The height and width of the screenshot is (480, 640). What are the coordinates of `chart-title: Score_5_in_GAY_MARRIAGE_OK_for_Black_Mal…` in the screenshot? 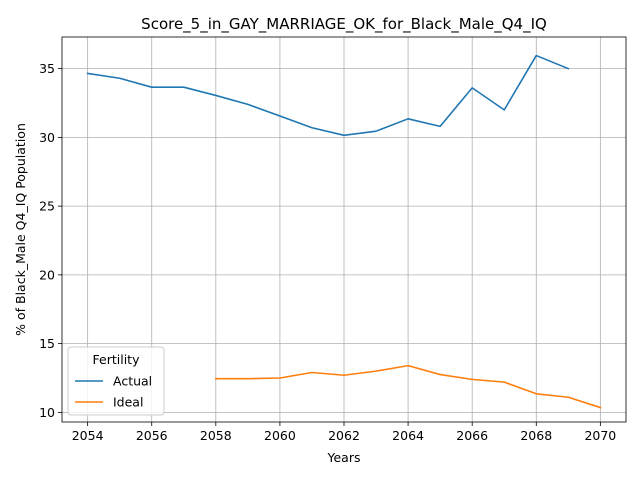 It's located at (344, 24).